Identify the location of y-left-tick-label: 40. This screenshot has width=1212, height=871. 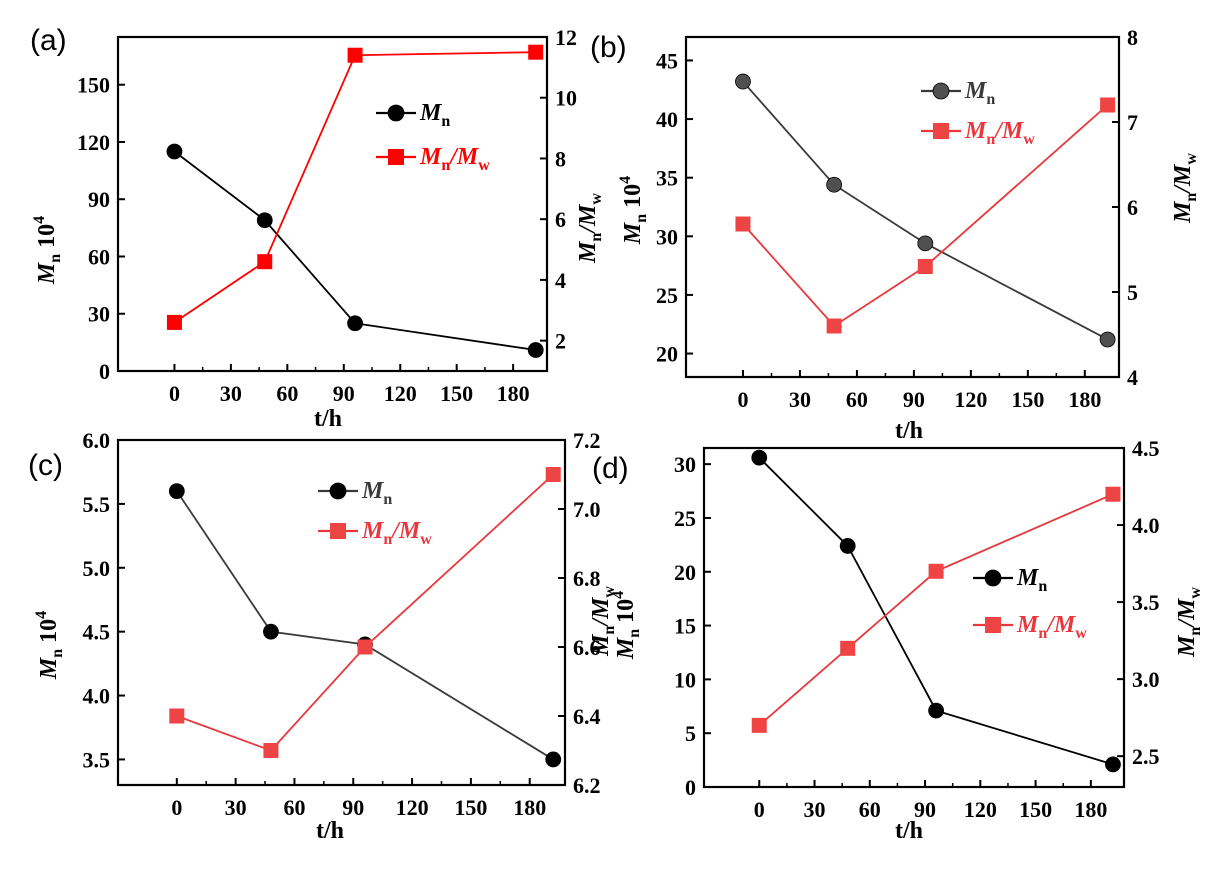
(667, 119).